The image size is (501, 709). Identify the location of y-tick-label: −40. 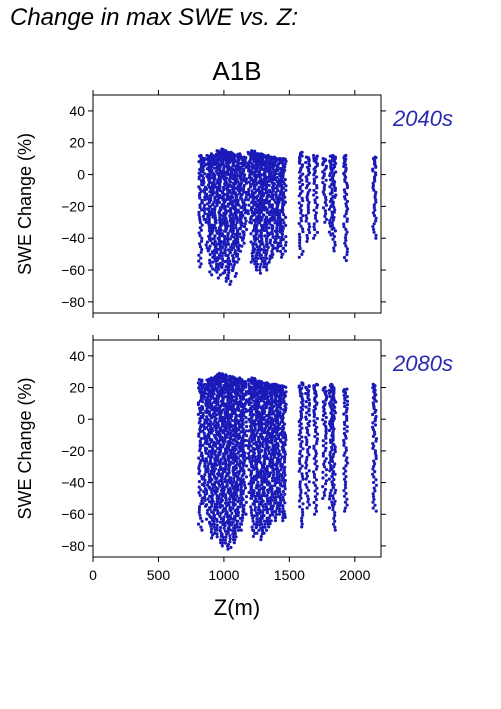
(73, 483).